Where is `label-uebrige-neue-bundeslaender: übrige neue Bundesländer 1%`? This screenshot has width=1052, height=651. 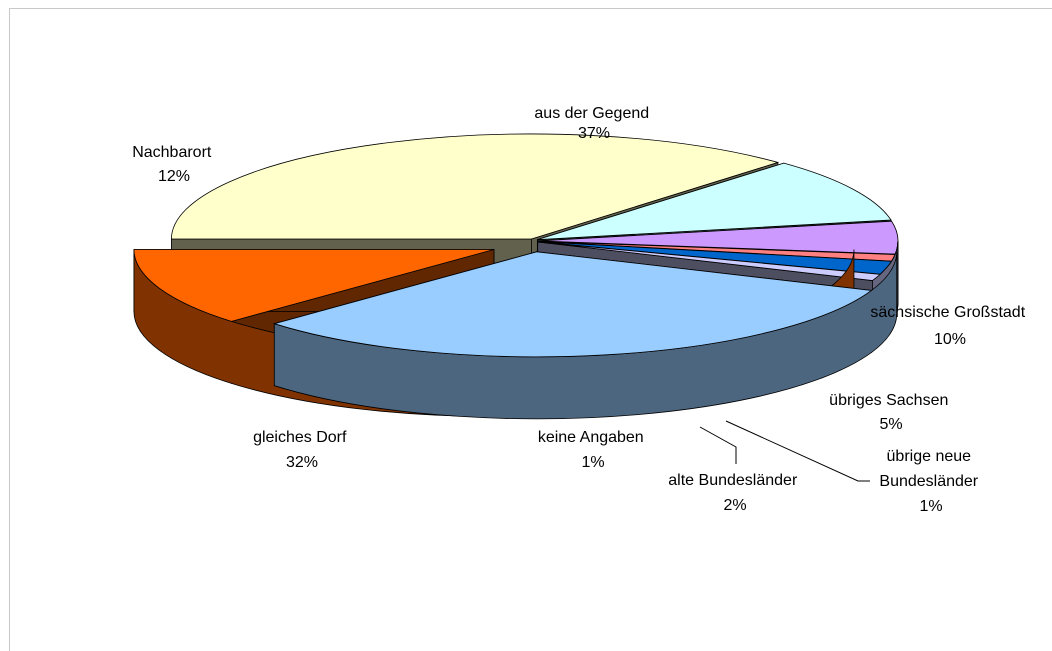
label-uebrige-neue-bundeslaender: übrige neue Bundesländer 1% is located at coordinates (930, 481).